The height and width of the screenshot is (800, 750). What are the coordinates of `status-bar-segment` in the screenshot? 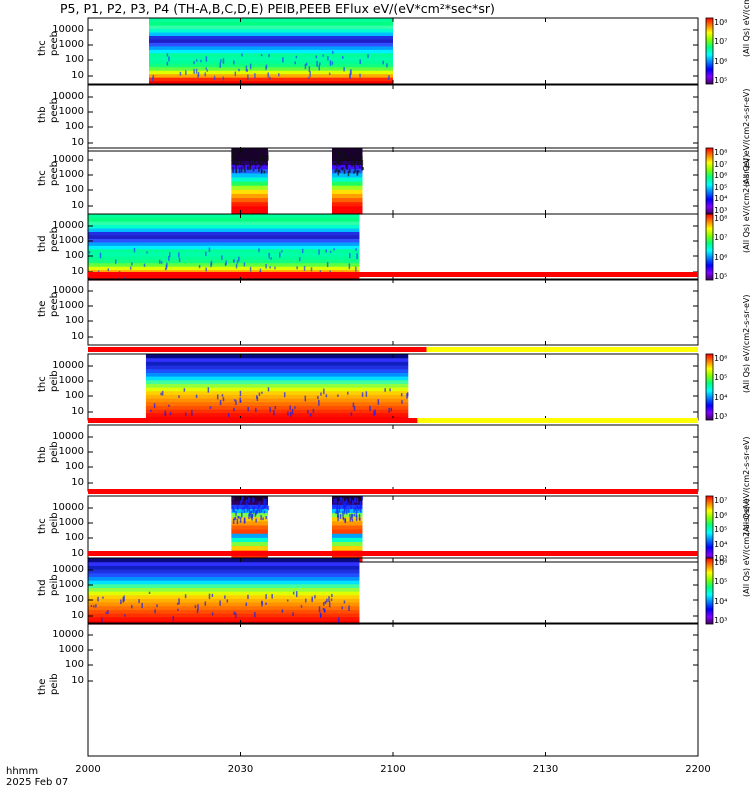 It's located at (393, 553).